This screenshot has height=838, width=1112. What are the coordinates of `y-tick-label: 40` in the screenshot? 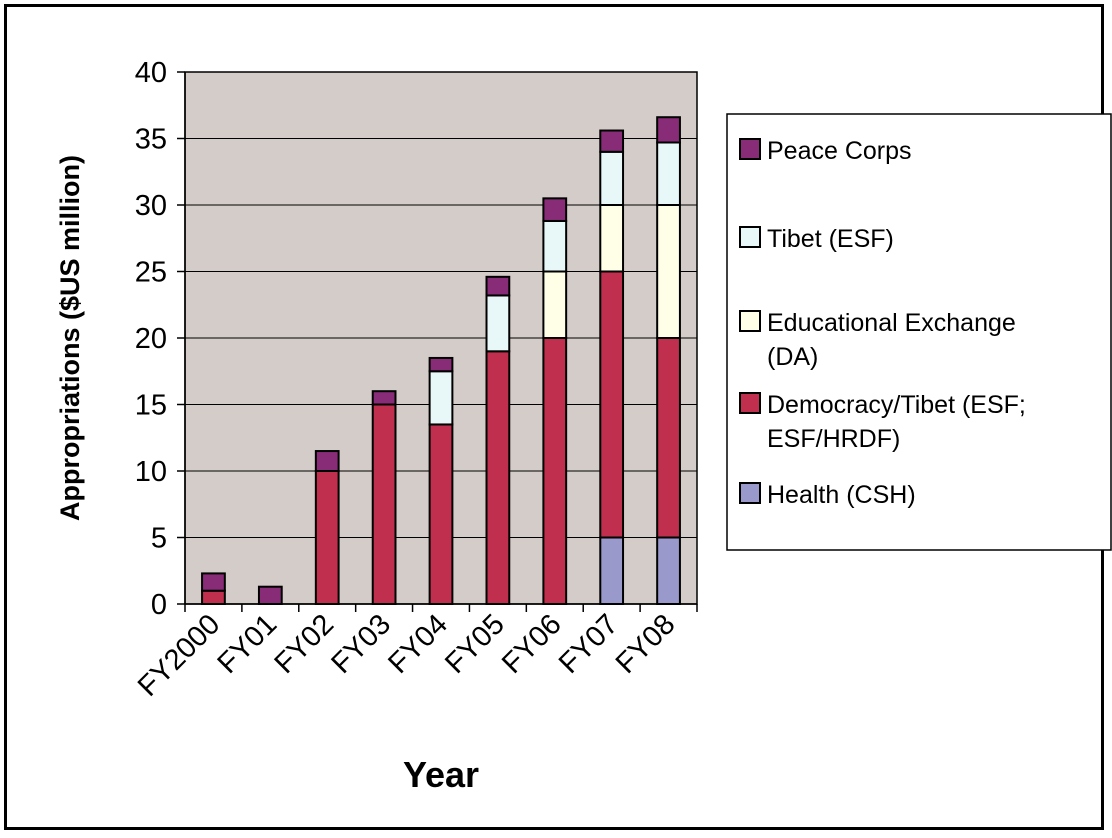 It's located at (151, 73).